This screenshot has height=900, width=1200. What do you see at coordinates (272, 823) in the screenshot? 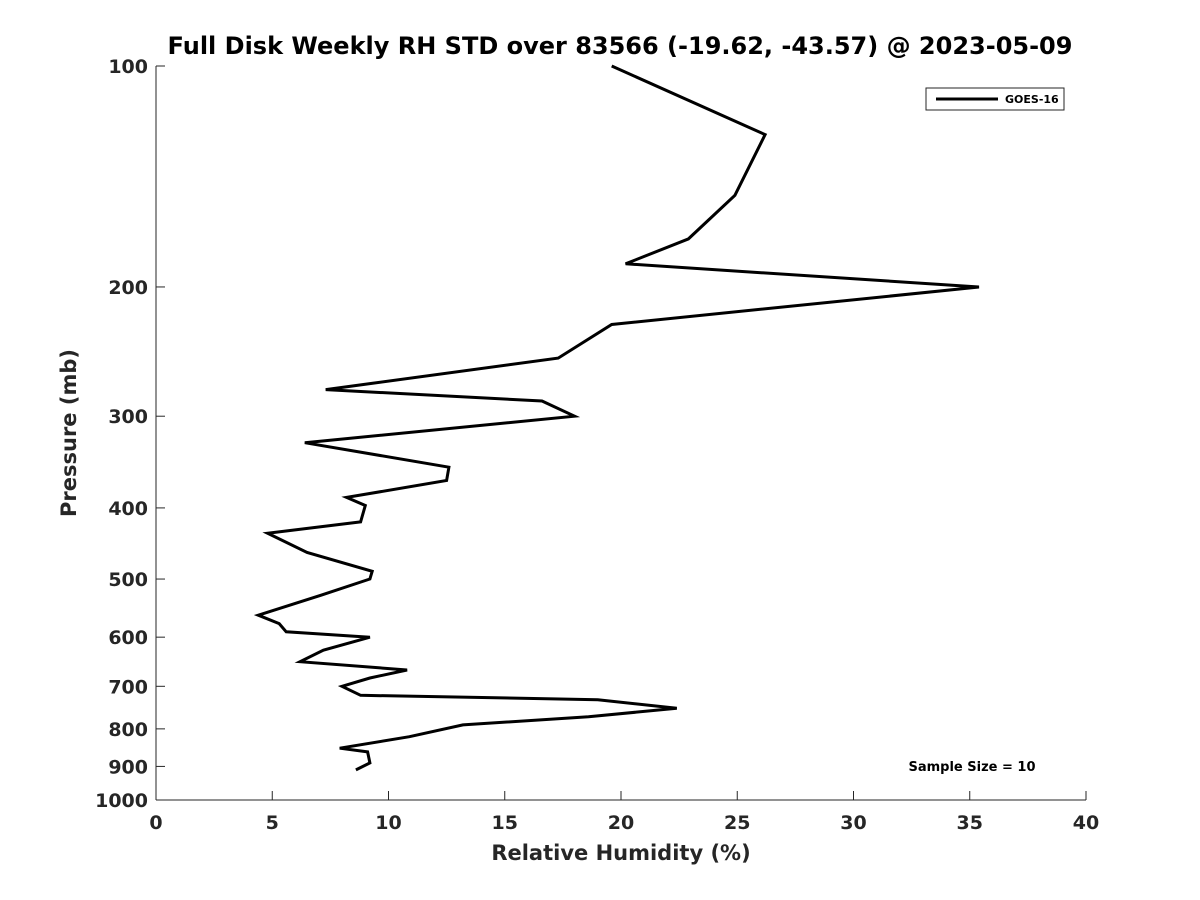
I see `x-tick-label: 5` at bounding box center [272, 823].